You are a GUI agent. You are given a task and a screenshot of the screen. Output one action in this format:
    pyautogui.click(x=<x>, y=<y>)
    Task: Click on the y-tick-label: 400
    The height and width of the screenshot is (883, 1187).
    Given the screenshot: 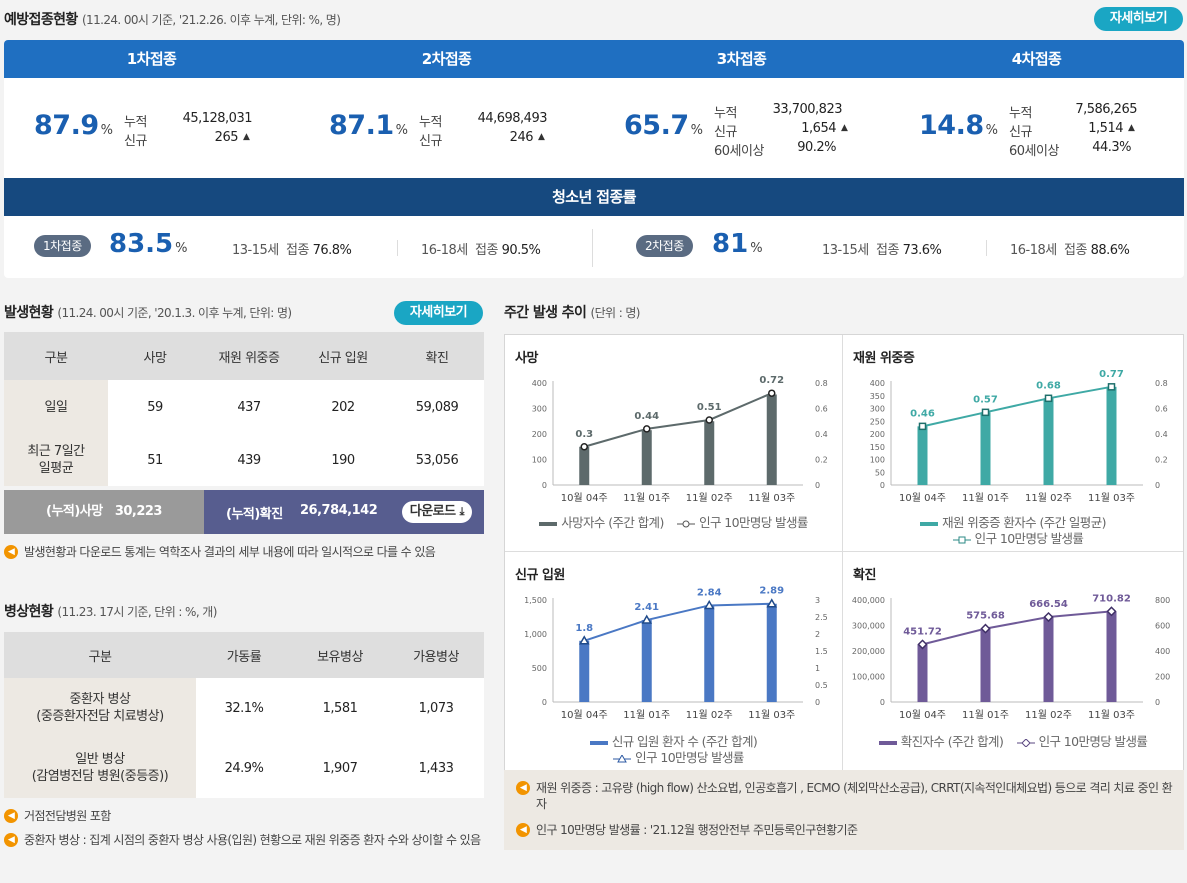 What is the action you would take?
    pyautogui.click(x=877, y=383)
    